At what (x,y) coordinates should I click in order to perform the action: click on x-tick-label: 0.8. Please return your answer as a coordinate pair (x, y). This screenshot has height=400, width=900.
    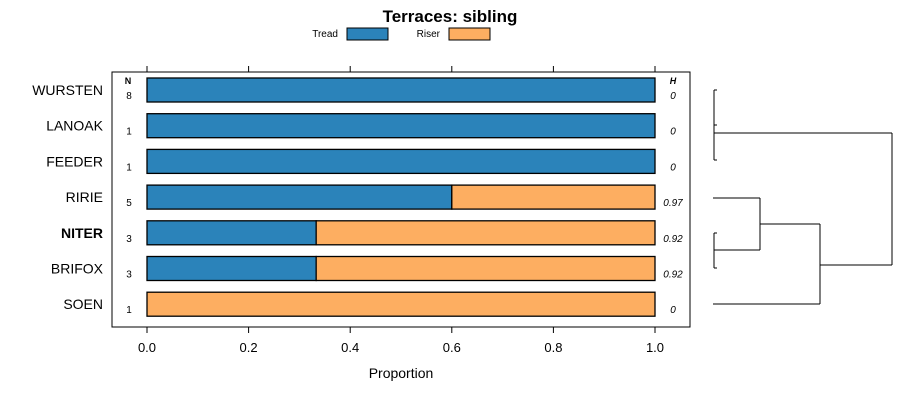
    Looking at the image, I should click on (553, 347).